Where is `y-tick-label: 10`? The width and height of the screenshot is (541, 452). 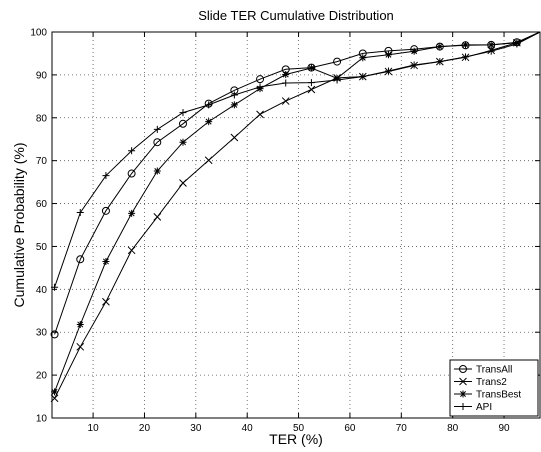
y-tick-label: 10 is located at coordinates (42, 419).